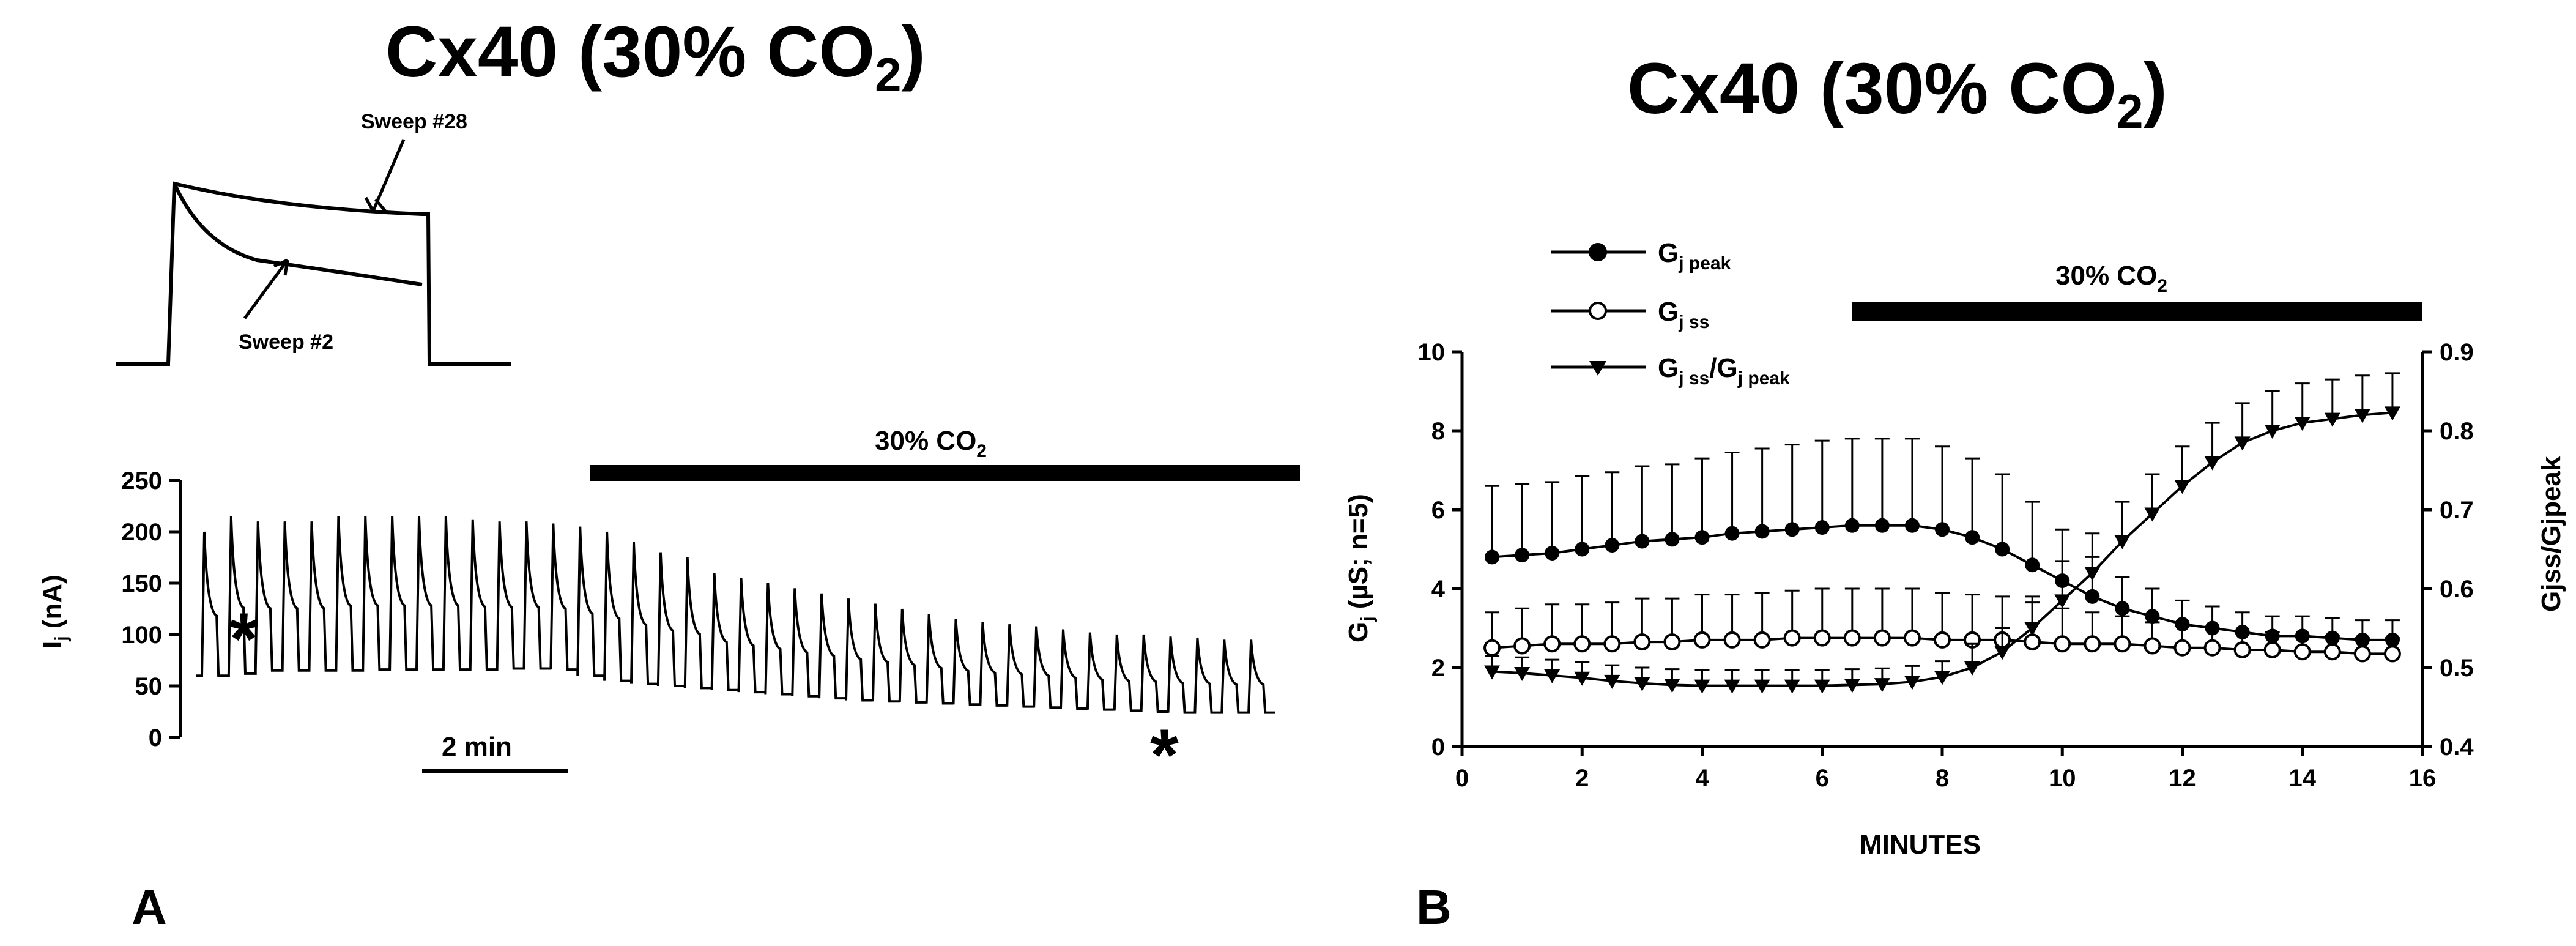 The image size is (2576, 946). What do you see at coordinates (1694, 256) in the screenshot?
I see `legend-gpeak-label: Gj peak` at bounding box center [1694, 256].